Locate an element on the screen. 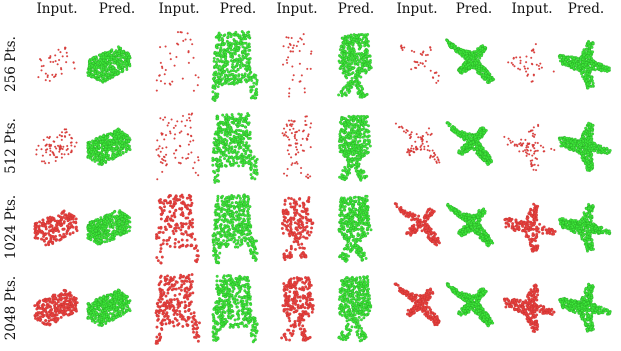 The image size is (621, 351). pointcloud-svg is located at coordinates (297, 65).